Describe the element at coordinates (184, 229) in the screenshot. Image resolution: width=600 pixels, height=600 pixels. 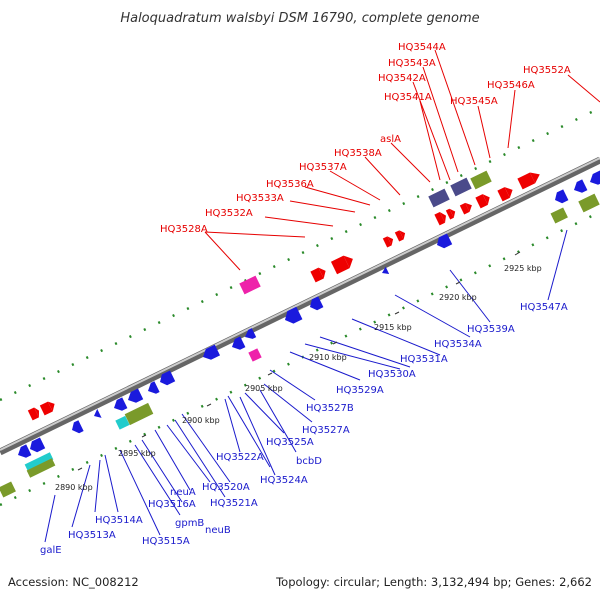
I see `gene-label: HQ3528A` at that location.